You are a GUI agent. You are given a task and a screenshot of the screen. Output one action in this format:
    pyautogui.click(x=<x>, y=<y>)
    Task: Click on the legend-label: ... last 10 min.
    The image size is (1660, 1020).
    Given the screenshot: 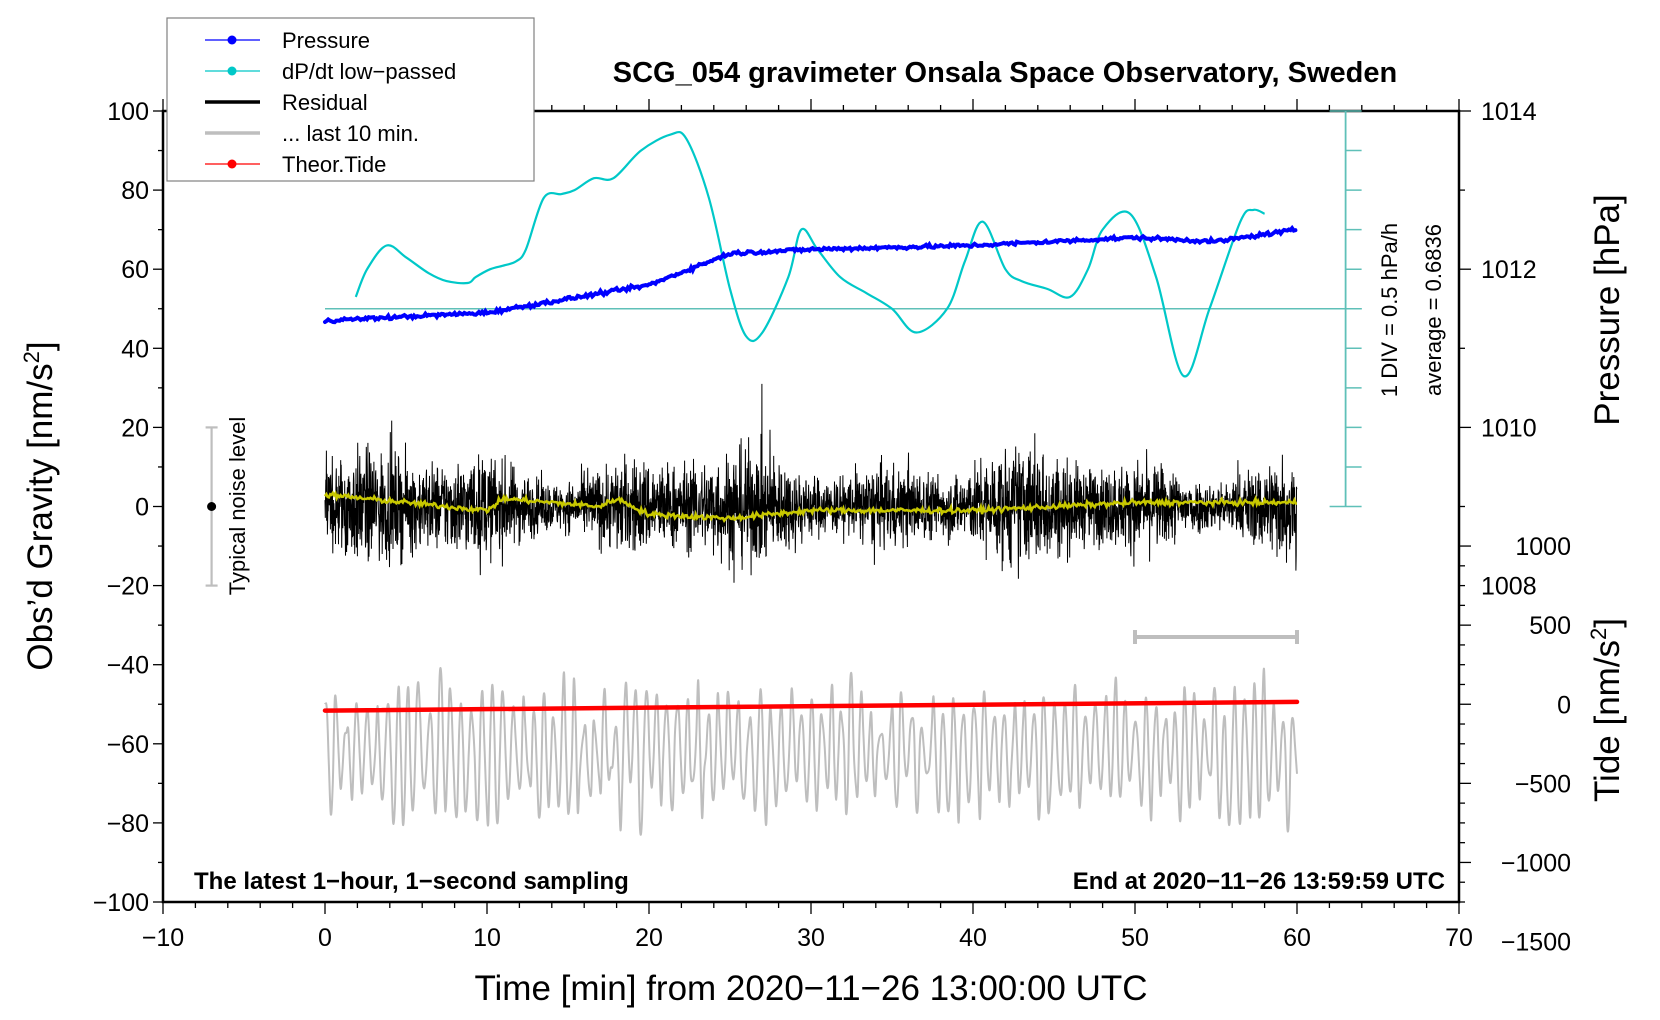 What is the action you would take?
    pyautogui.click(x=350, y=133)
    